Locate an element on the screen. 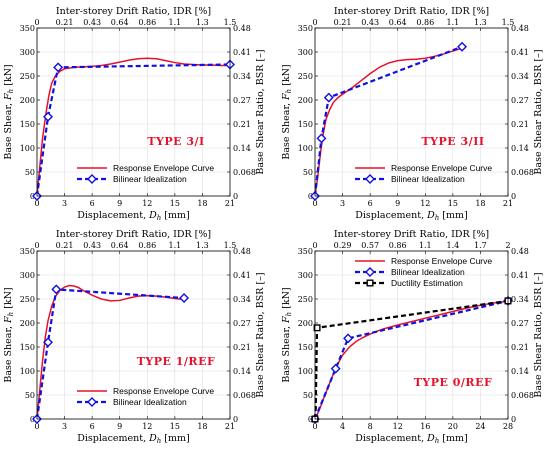  x-tick-label: 18 is located at coordinates (202, 426).